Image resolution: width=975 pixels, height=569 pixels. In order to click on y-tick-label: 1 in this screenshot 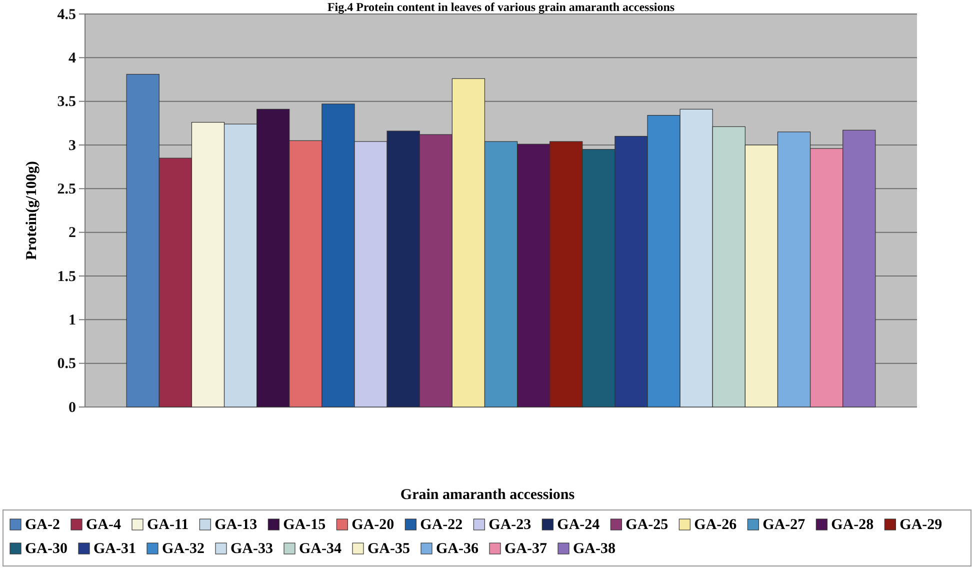, I will do `click(72, 320)`.